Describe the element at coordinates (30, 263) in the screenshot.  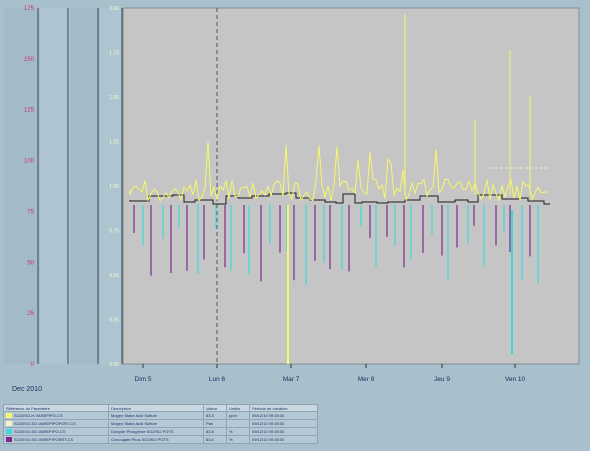
I see `left-axis-tick: 50` at that location.